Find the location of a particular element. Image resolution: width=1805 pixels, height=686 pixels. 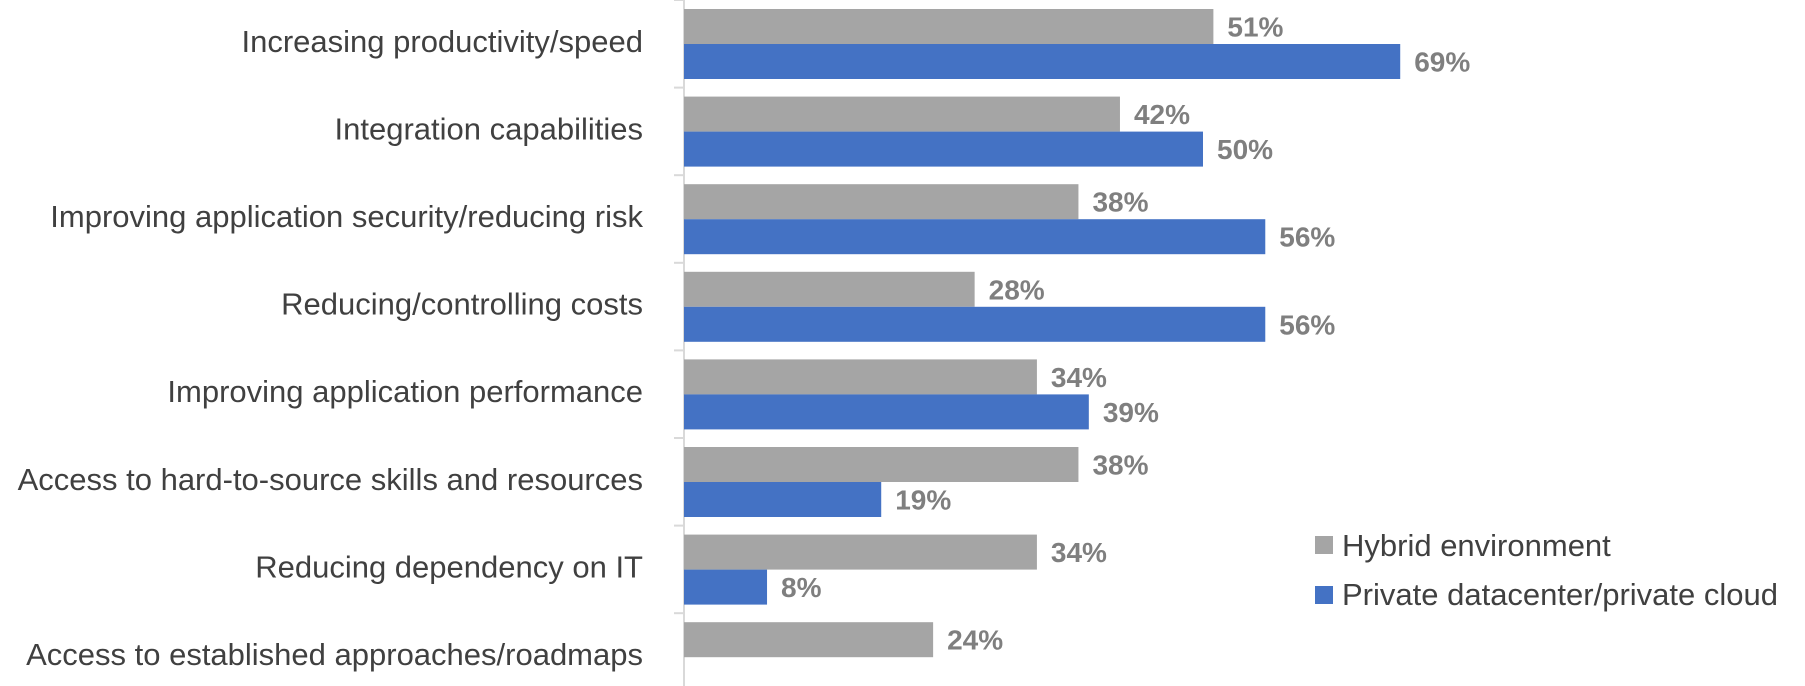

bar-private-reducing-dependency-on-it is located at coordinates (726, 587).